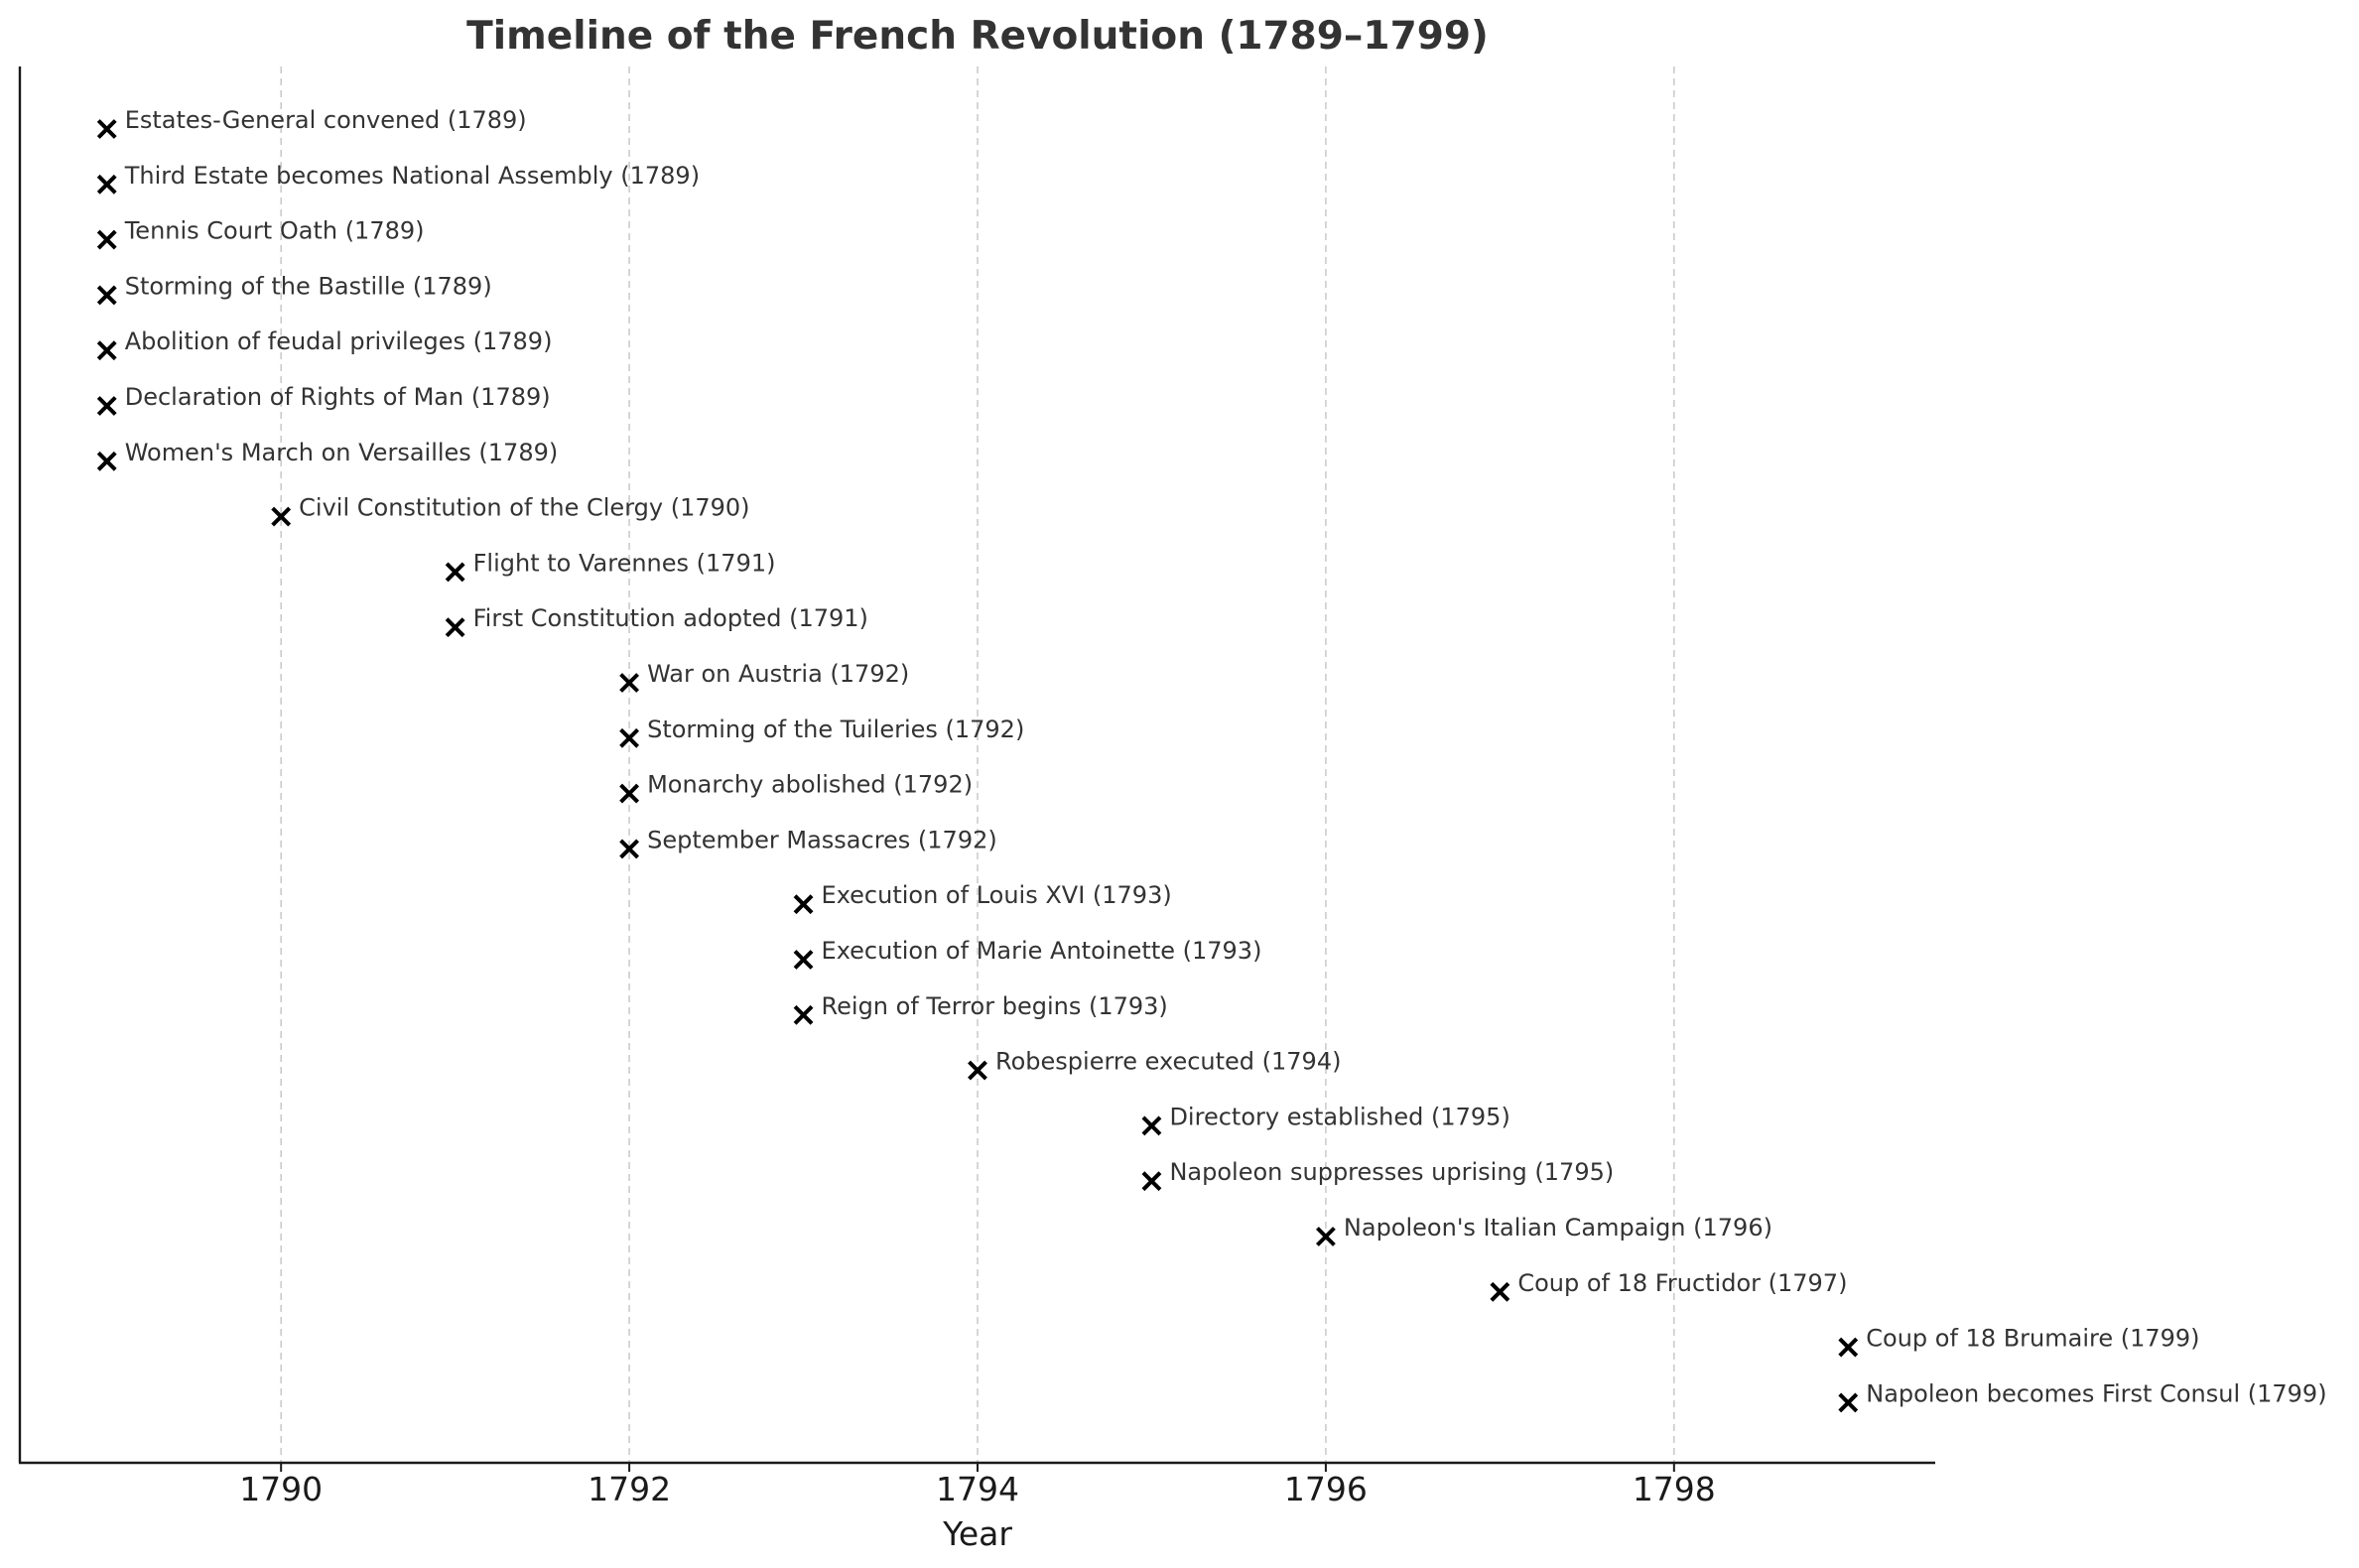  Describe the element at coordinates (1042, 951) in the screenshot. I see `event-label: Execution of Marie Antoinette (1793)` at that location.